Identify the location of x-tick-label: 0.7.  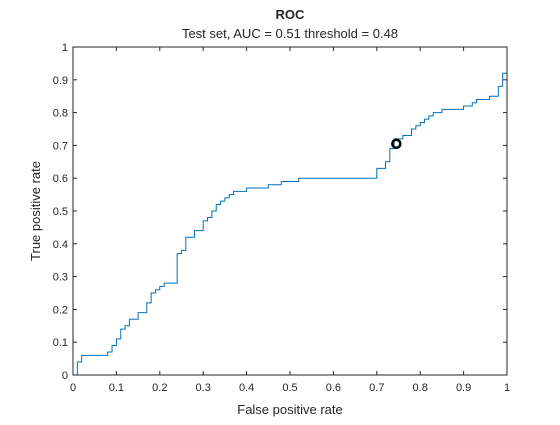
(376, 388).